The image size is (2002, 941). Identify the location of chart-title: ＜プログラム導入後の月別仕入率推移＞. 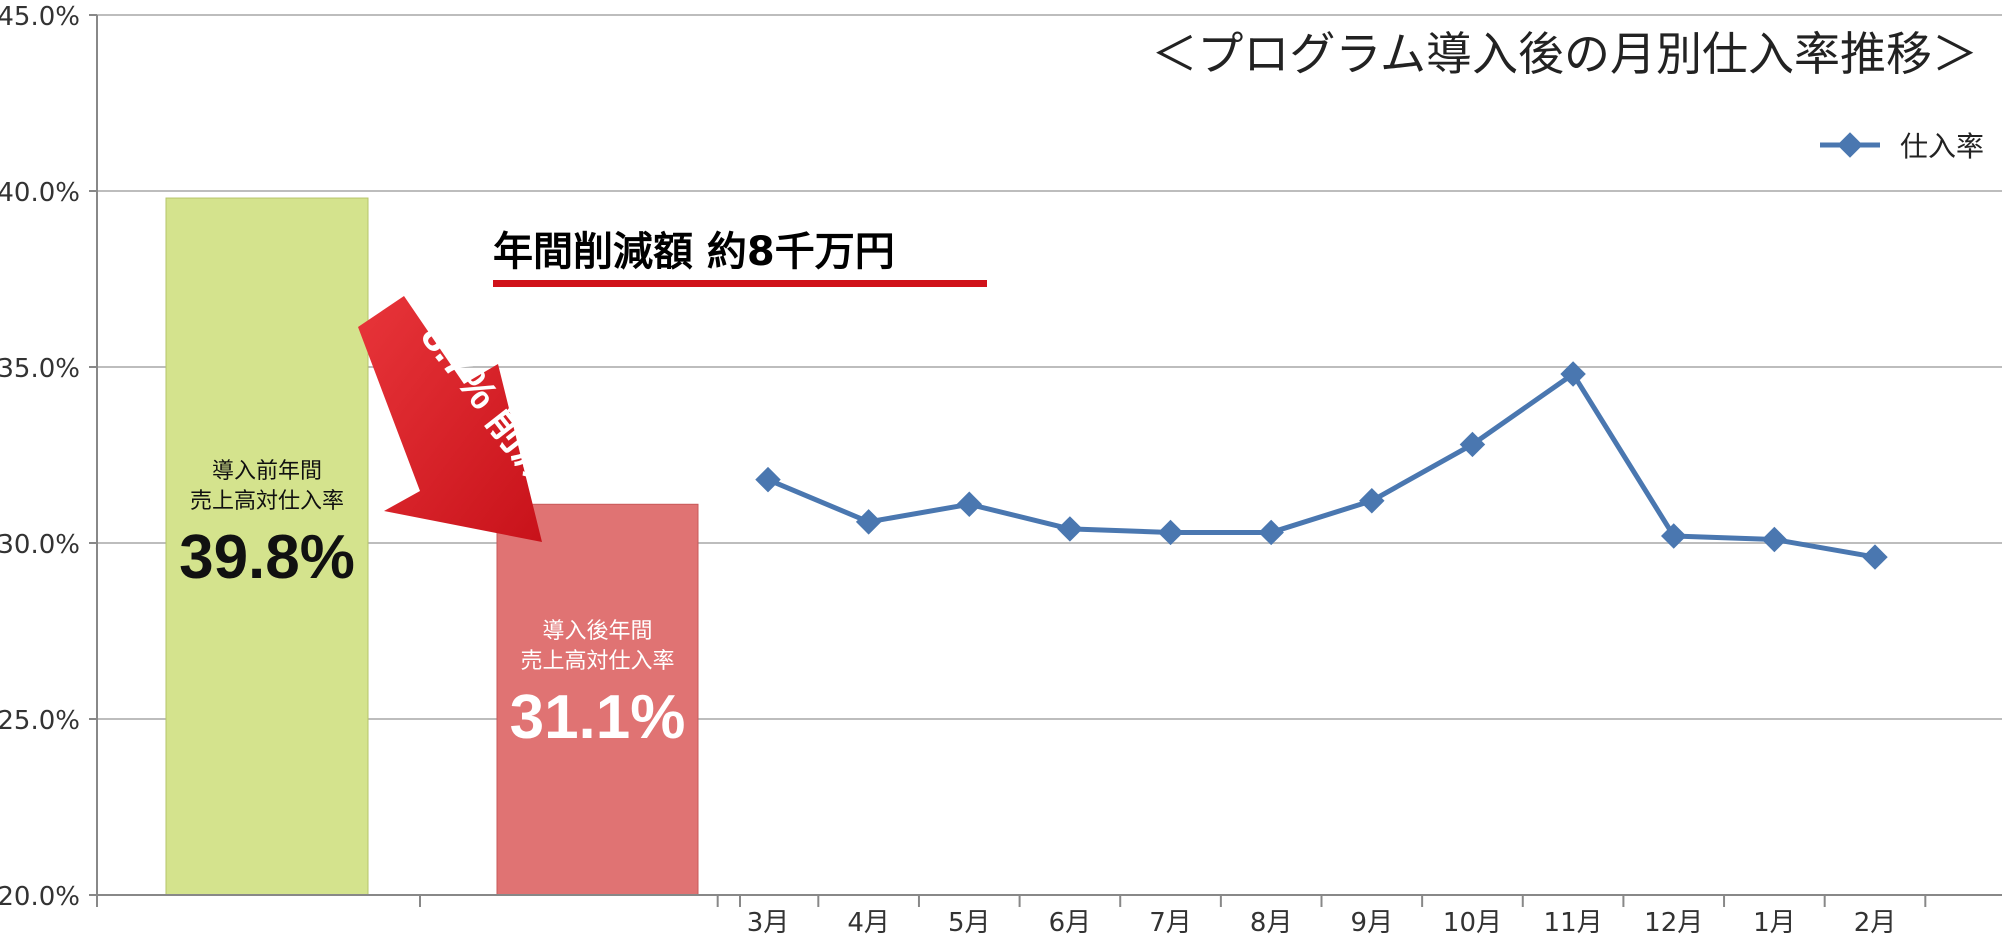
(1564, 54).